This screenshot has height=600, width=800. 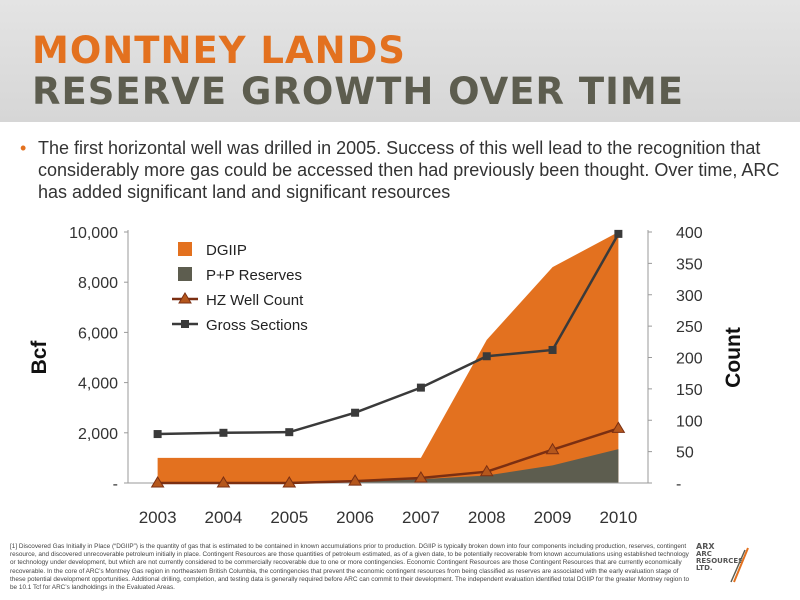 I want to click on logo-line-2: ARC, so click(x=704, y=554).